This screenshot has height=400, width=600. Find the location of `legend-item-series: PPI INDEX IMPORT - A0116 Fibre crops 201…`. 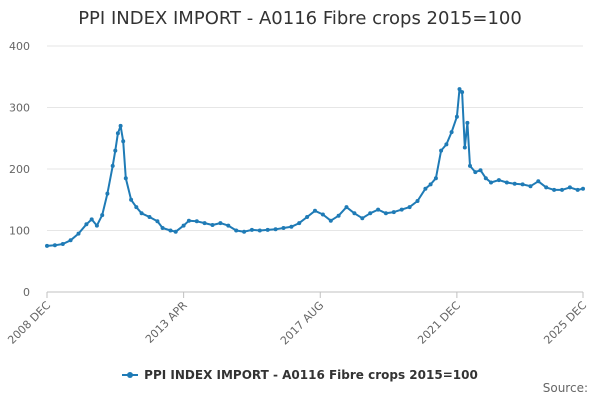

legend-item-series: PPI INDEX IMPORT - A0116 Fibre crops 201… is located at coordinates (300, 375).